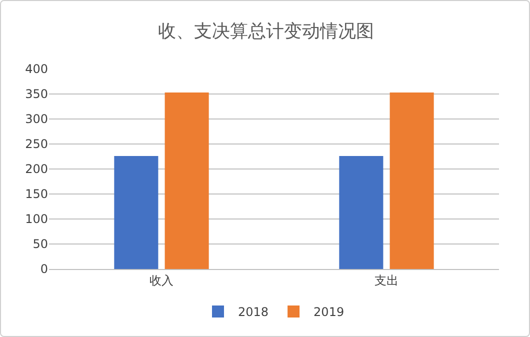 Image resolution: width=530 pixels, height=337 pixels. What do you see at coordinates (253, 312) in the screenshot?
I see `legend-label: 2018` at bounding box center [253, 312].